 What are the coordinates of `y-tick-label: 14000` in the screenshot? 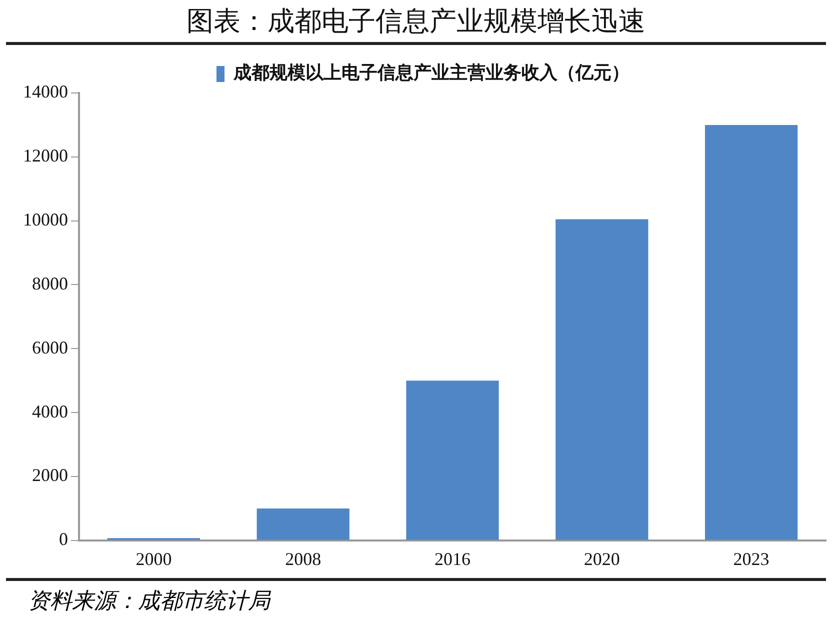 It's located at (45, 92).